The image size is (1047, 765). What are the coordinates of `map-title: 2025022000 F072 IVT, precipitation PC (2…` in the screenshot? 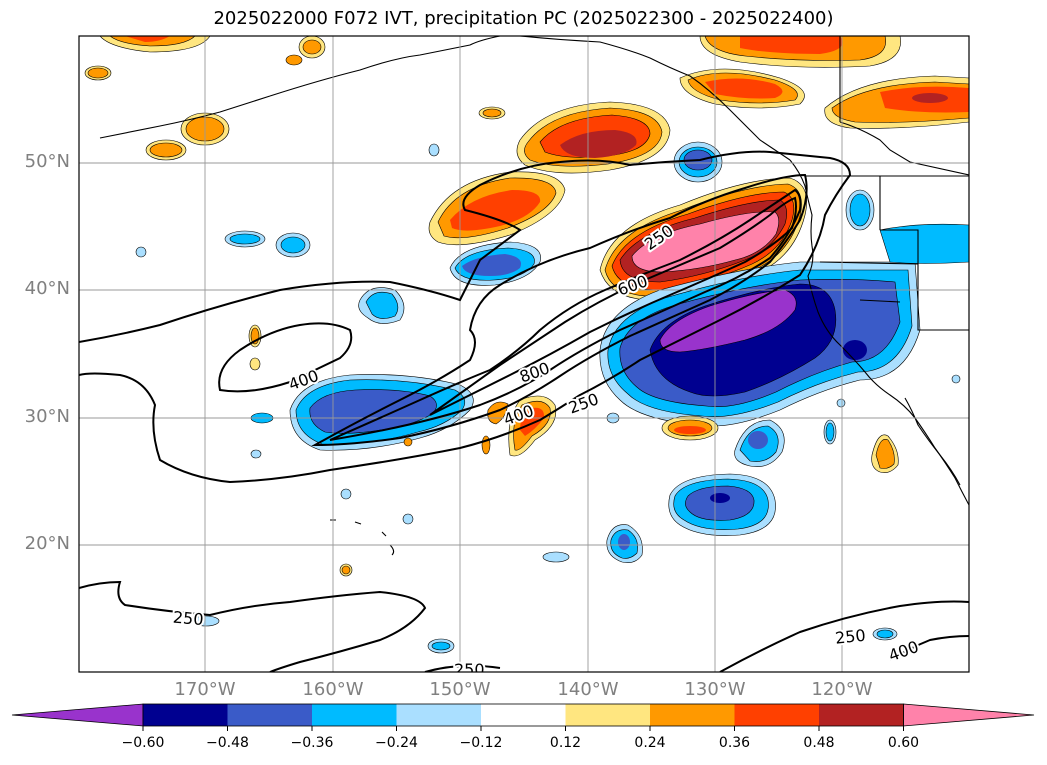 It's located at (523, 18).